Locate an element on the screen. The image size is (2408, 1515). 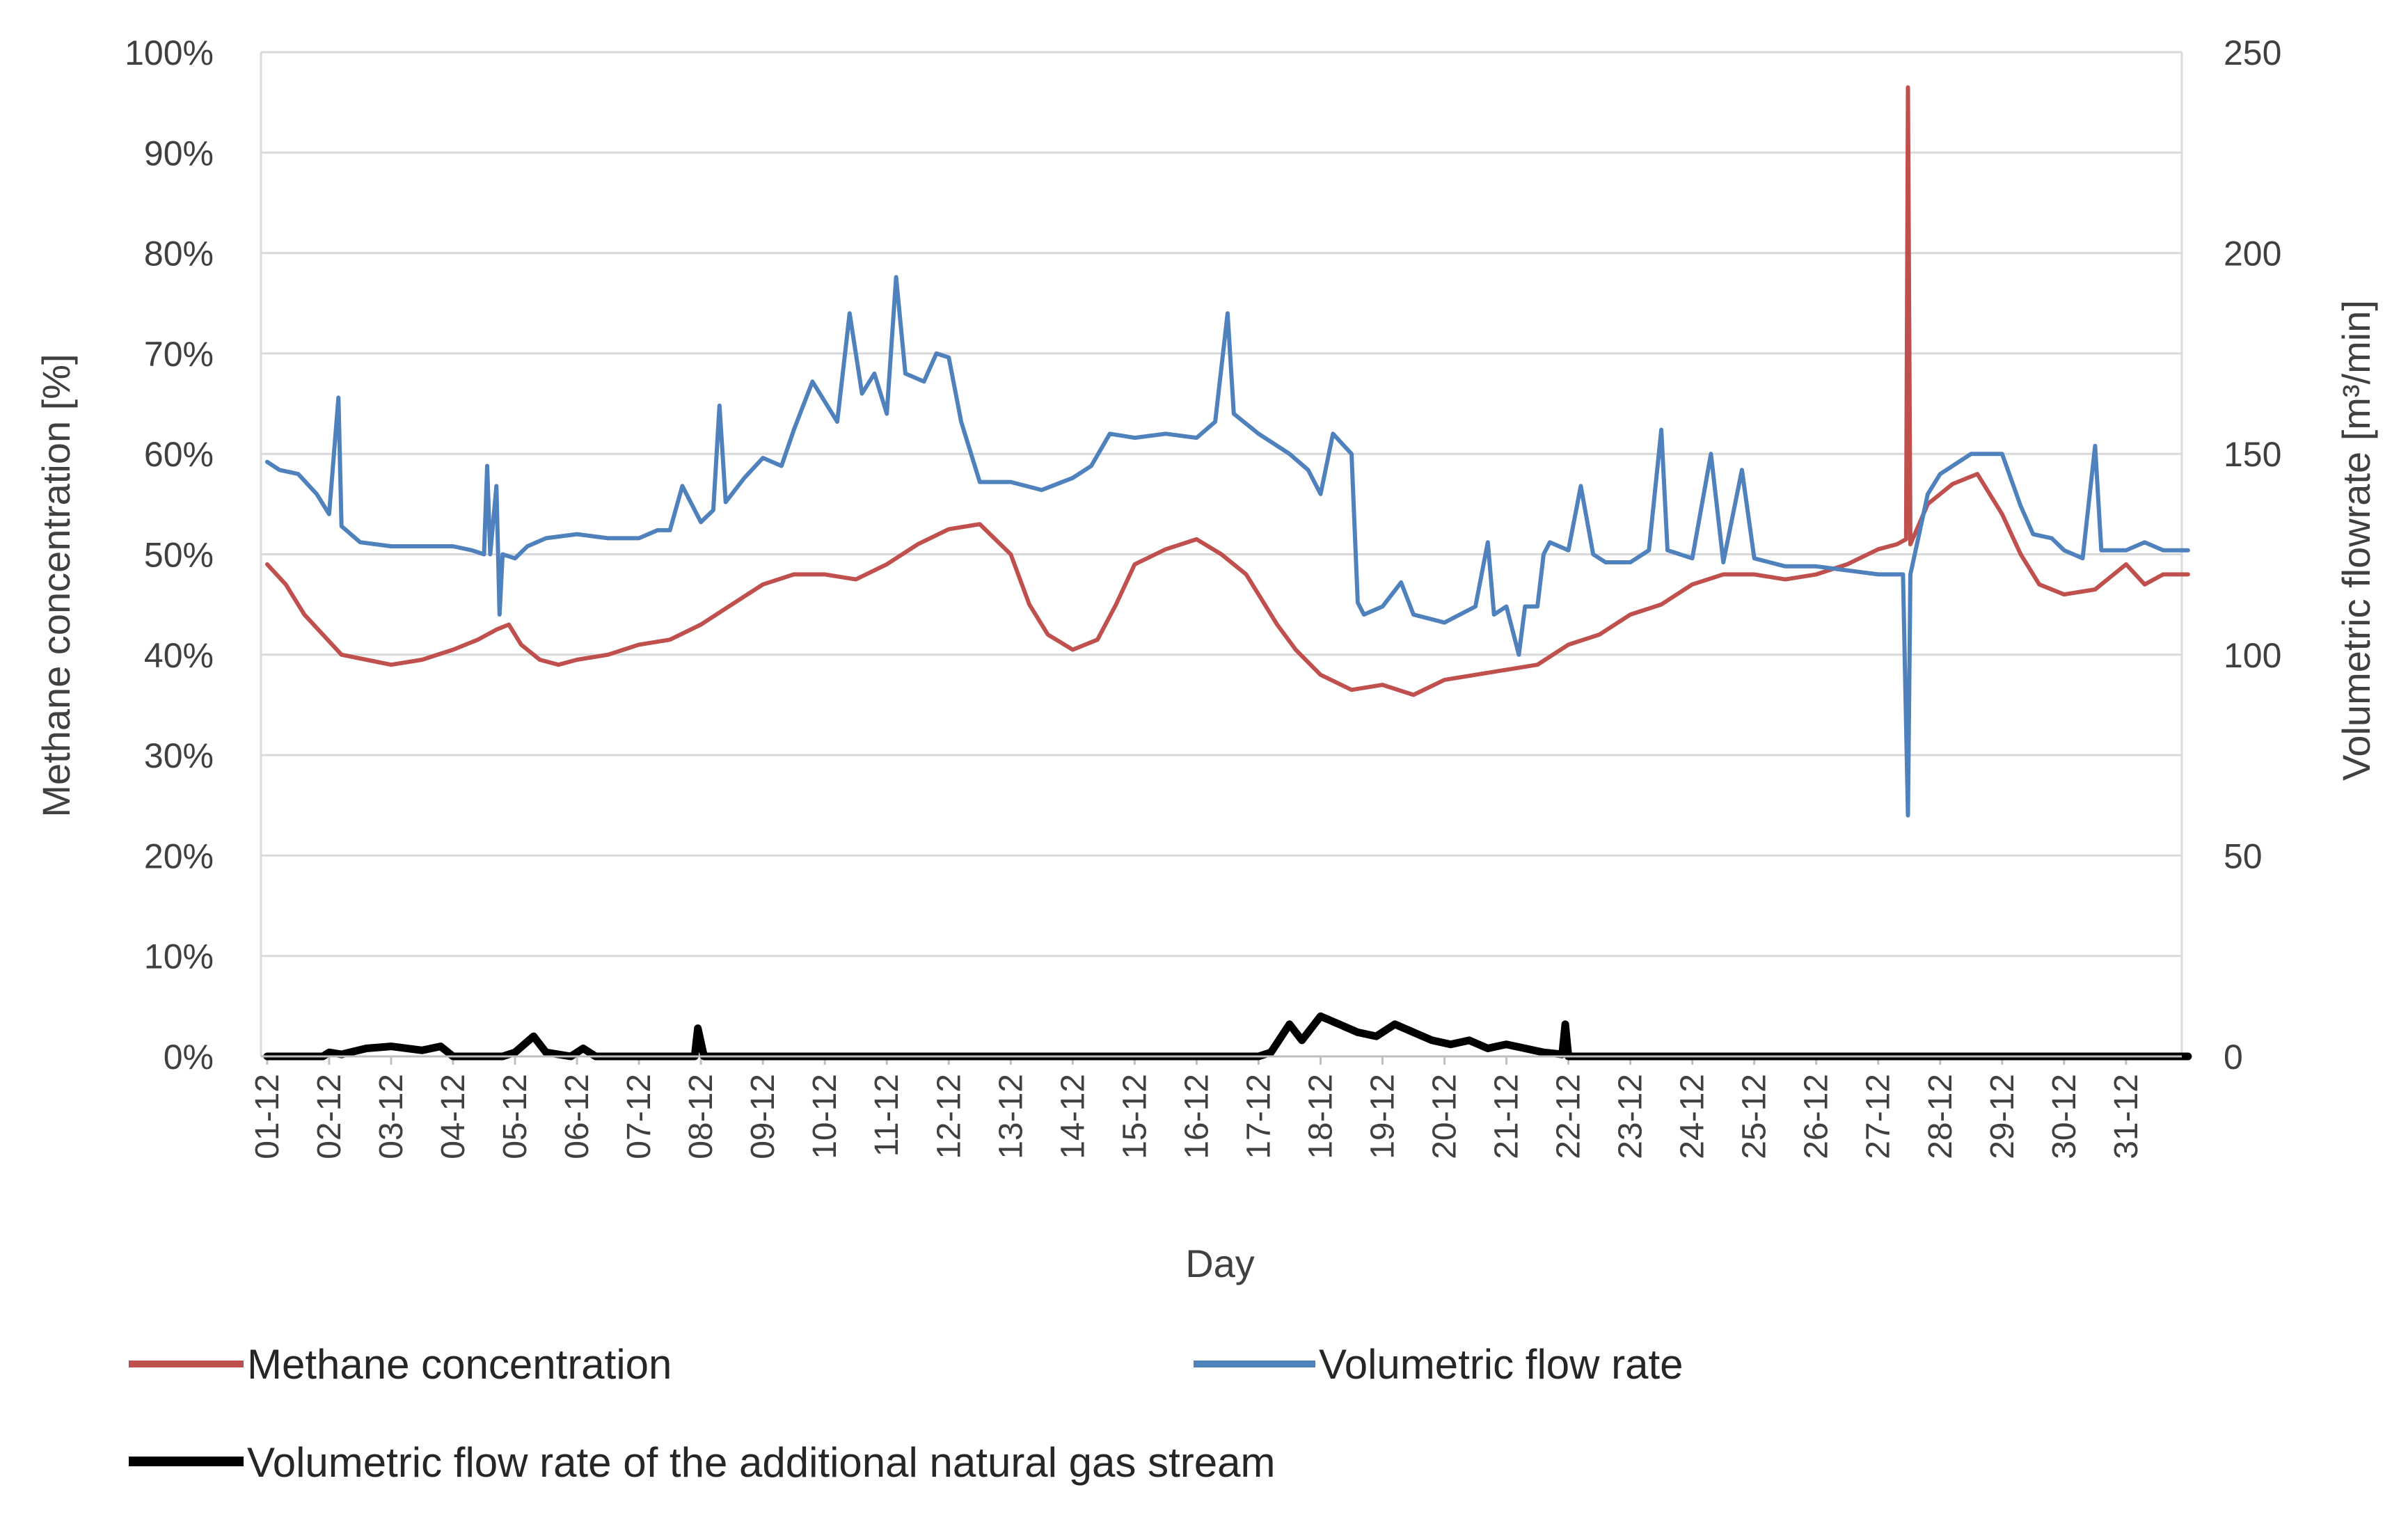
y-left-tick-label: 100% is located at coordinates (169, 52).